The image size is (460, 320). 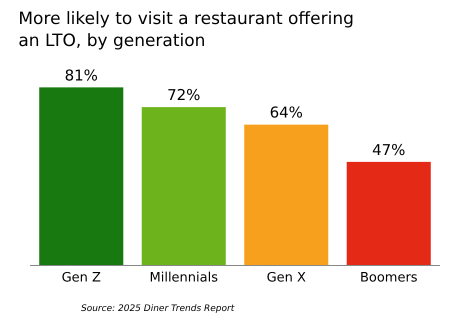 I want to click on x-tick-label: Gen X, so click(x=286, y=278).